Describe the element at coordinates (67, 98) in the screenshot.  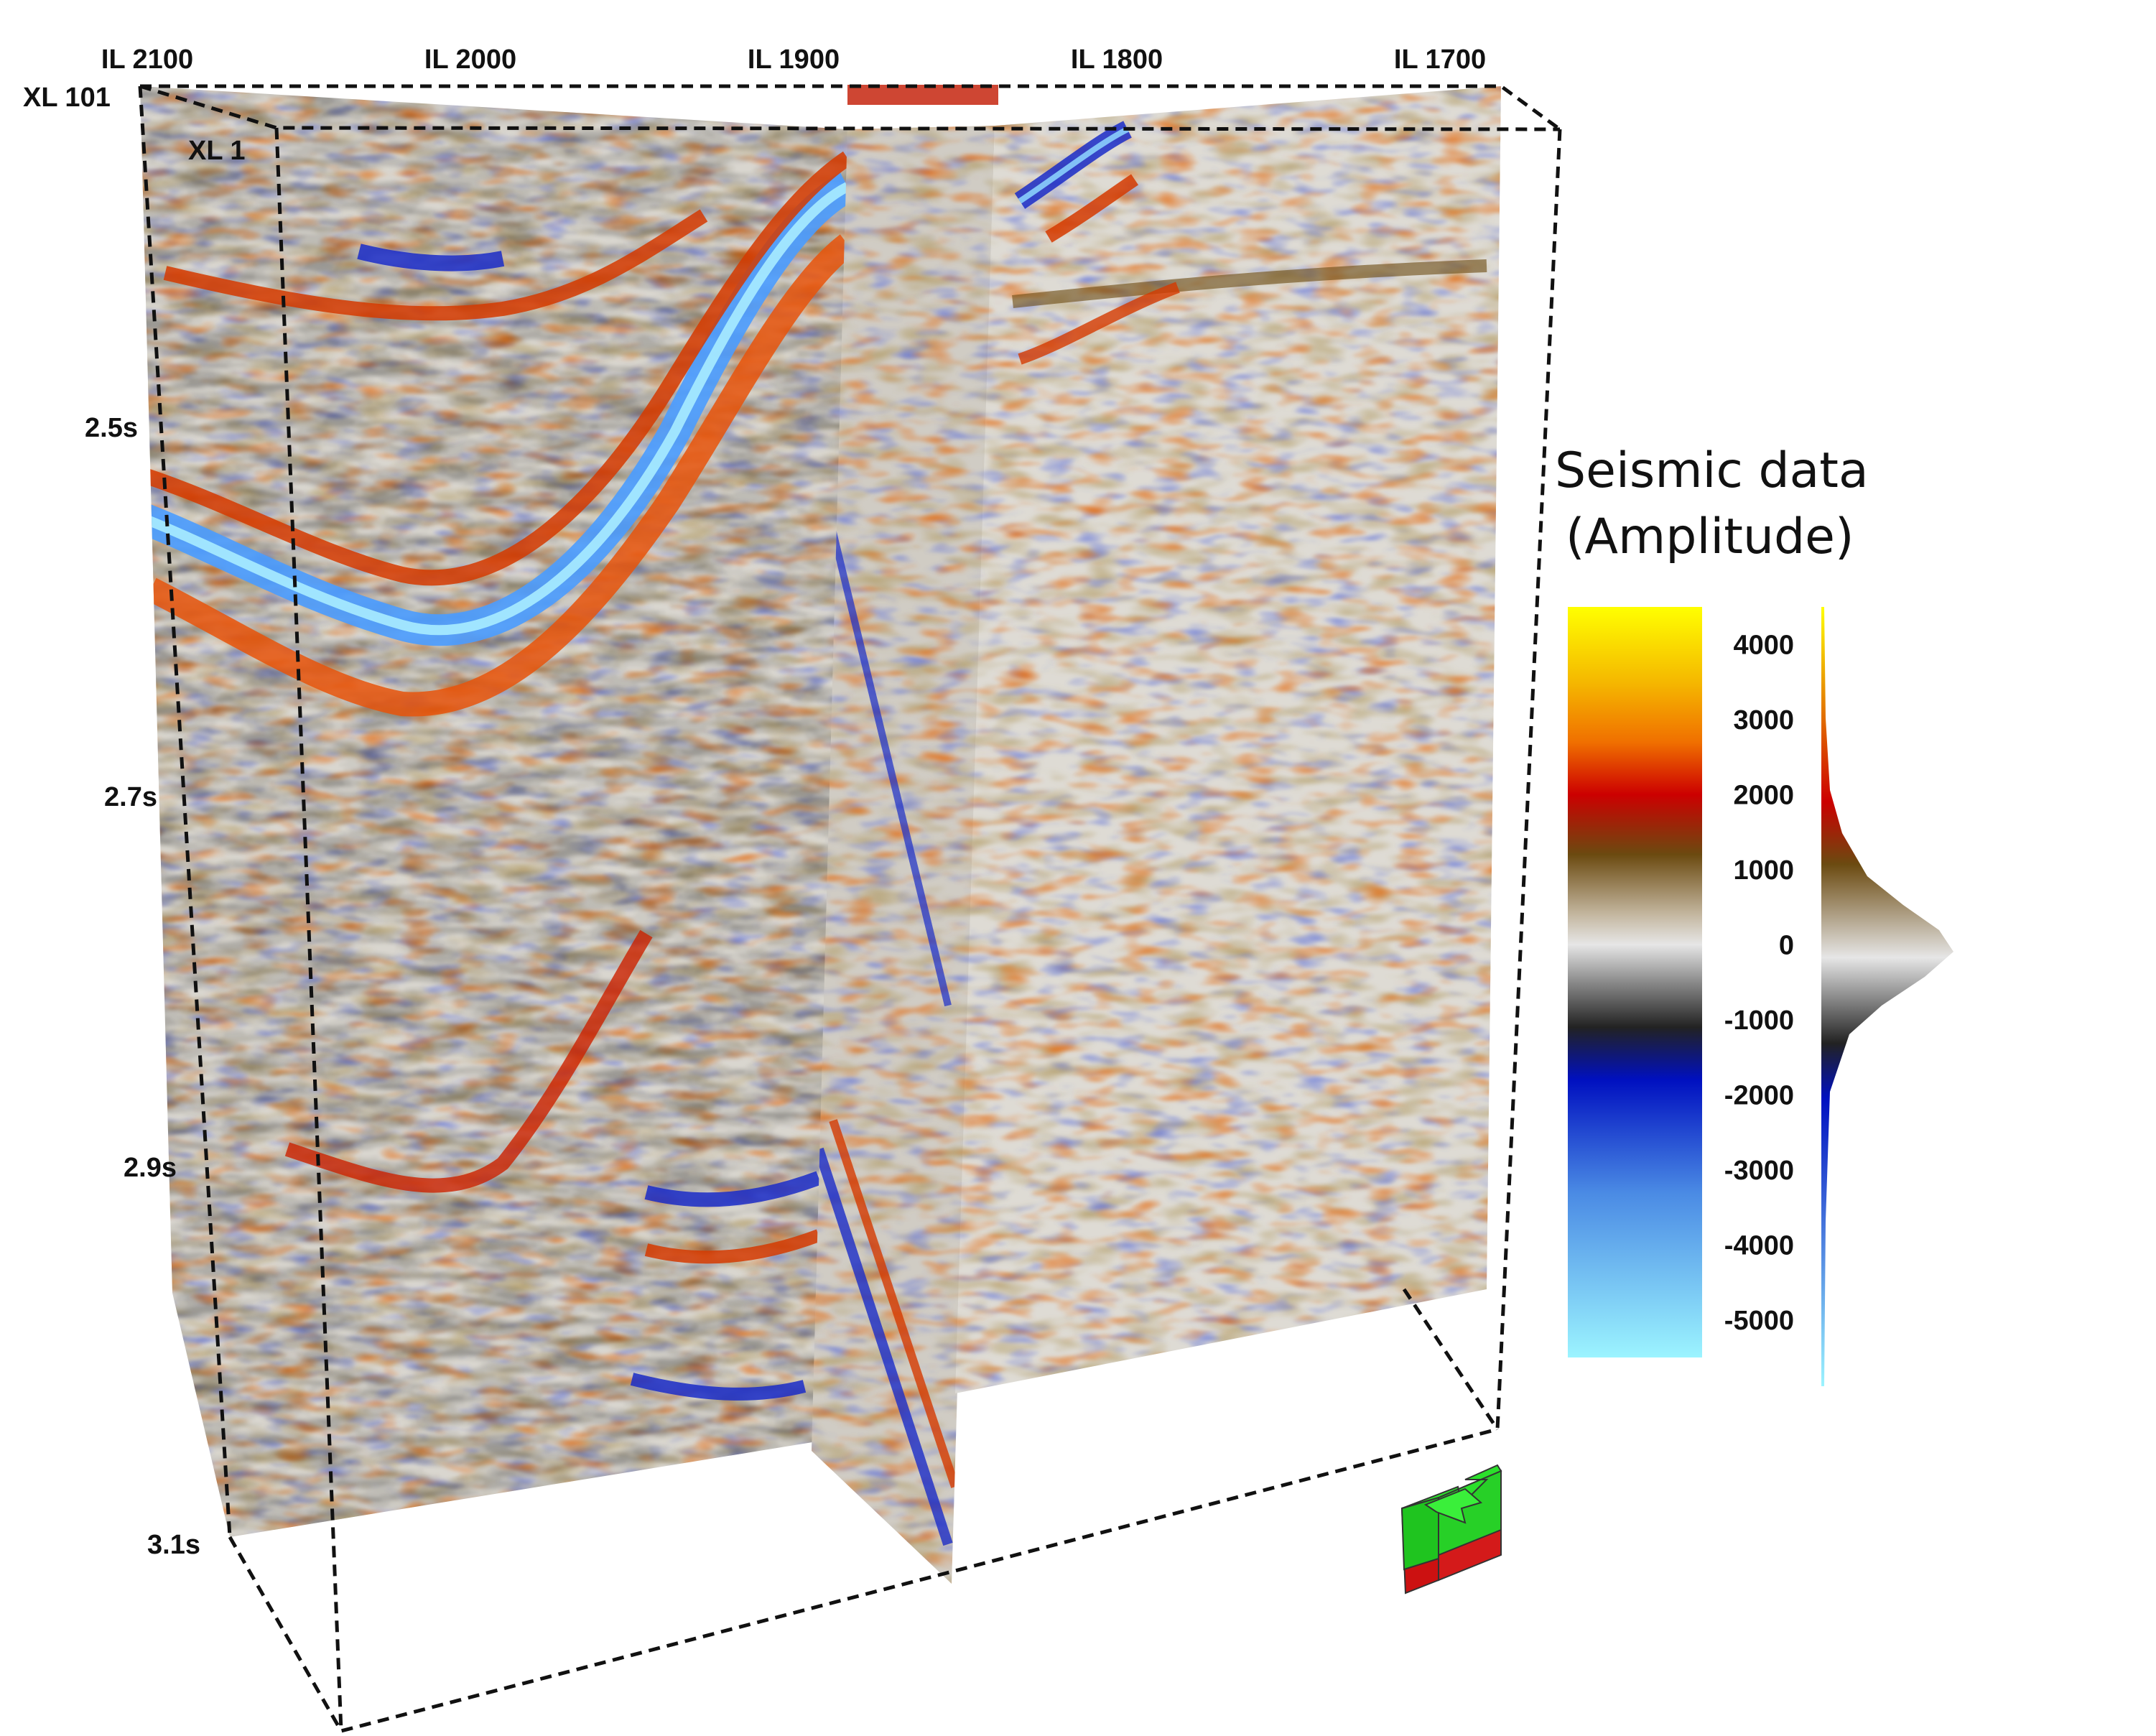
I see `crossline-label: XL 101` at that location.